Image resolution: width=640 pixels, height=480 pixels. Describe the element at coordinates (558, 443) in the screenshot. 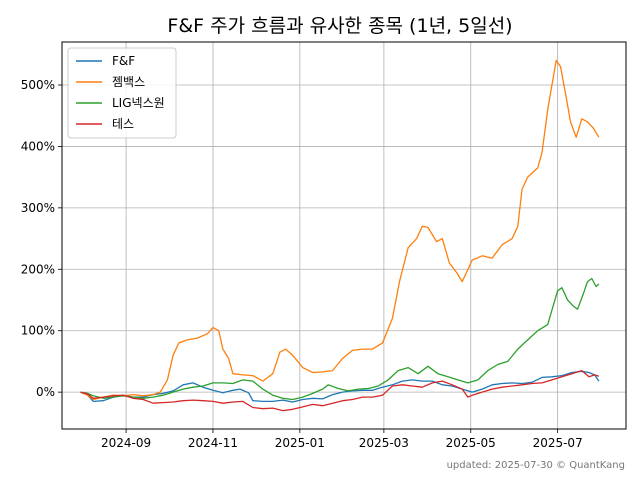

I see `x-tick-label: 2025-07` at that location.